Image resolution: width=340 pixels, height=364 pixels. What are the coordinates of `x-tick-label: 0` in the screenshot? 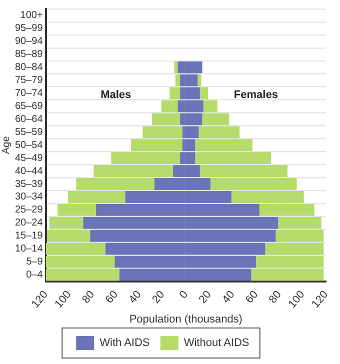 It's located at (184, 295).